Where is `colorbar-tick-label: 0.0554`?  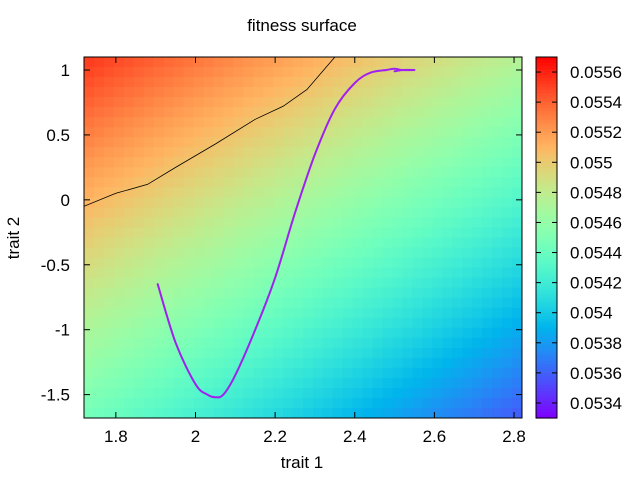 colorbar-tick-label: 0.0554 is located at coordinates (596, 102).